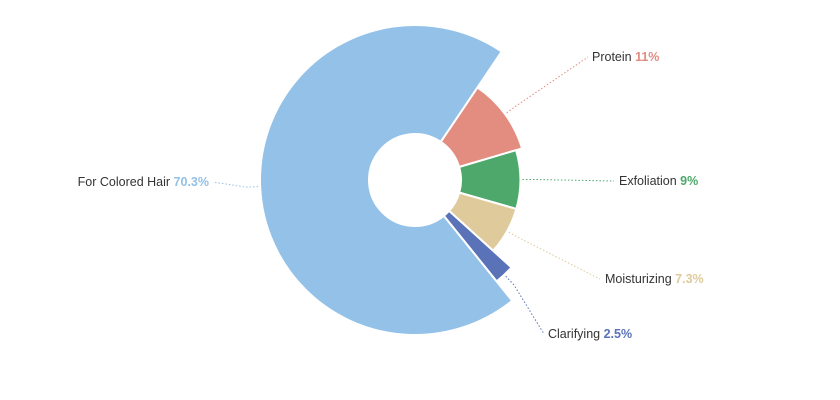  I want to click on slice-label-clarifying: Clarifying 2.5%, so click(590, 334).